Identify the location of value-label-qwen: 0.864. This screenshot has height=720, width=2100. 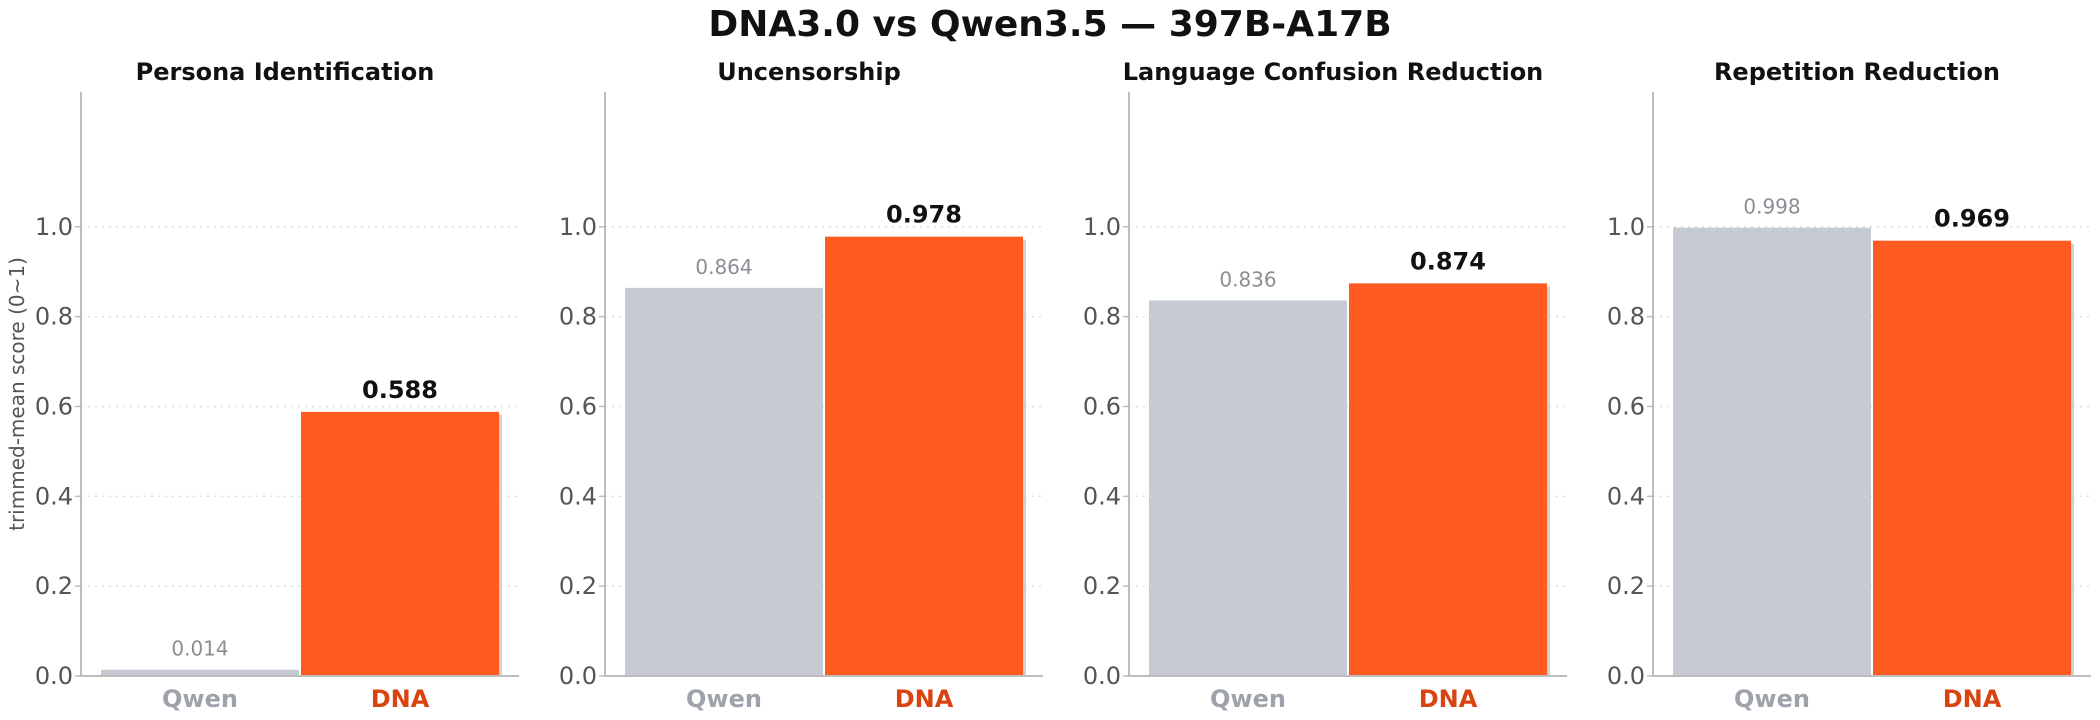
(723, 267).